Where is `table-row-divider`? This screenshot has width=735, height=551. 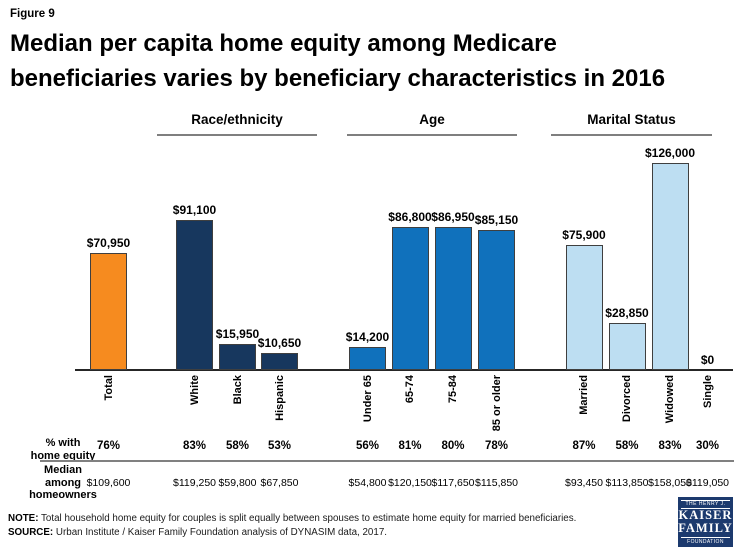 table-row-divider is located at coordinates (387, 461).